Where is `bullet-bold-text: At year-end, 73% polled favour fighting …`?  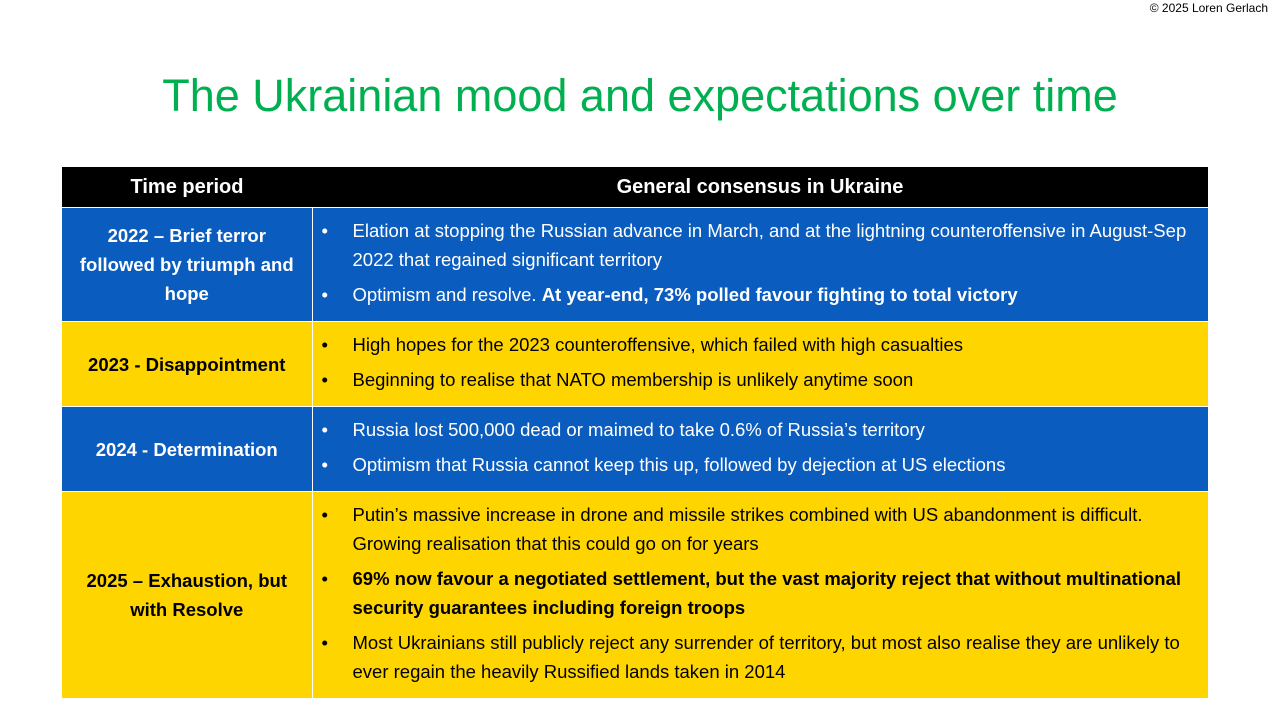 bullet-bold-text: At year-end, 73% polled favour fighting … is located at coordinates (779, 294).